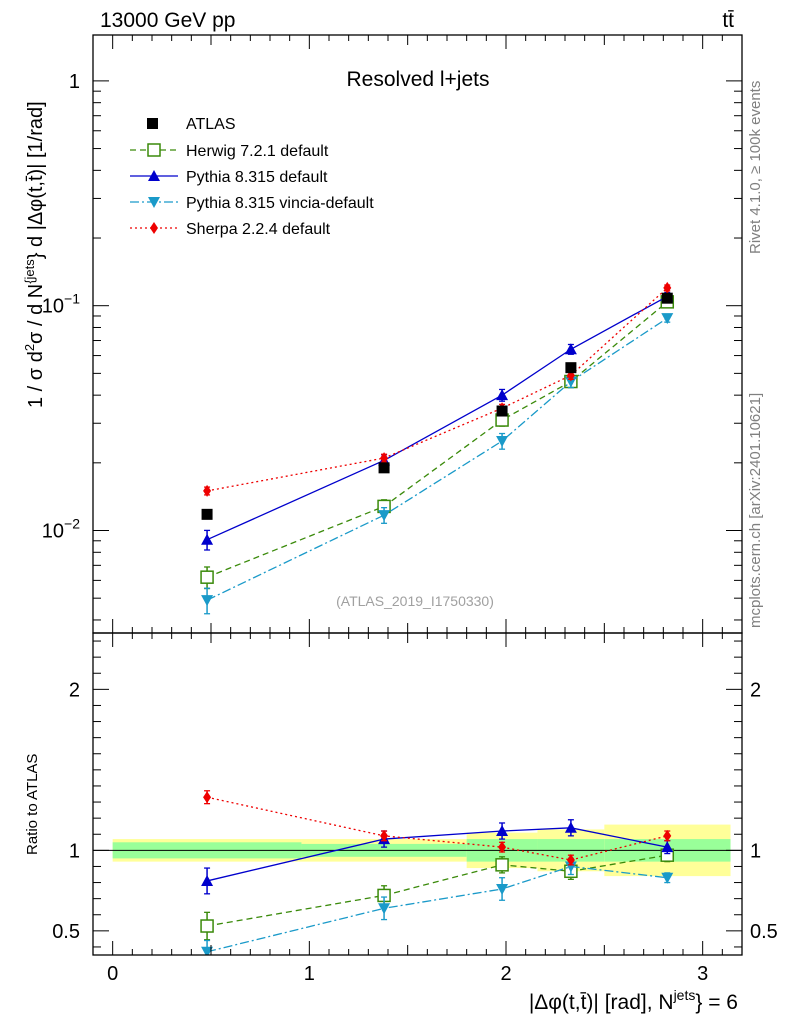 This screenshot has height=1024, width=786. Describe the element at coordinates (32, 804) in the screenshot. I see `ratio-y-axis-label: Ratio to ATLAS` at that location.